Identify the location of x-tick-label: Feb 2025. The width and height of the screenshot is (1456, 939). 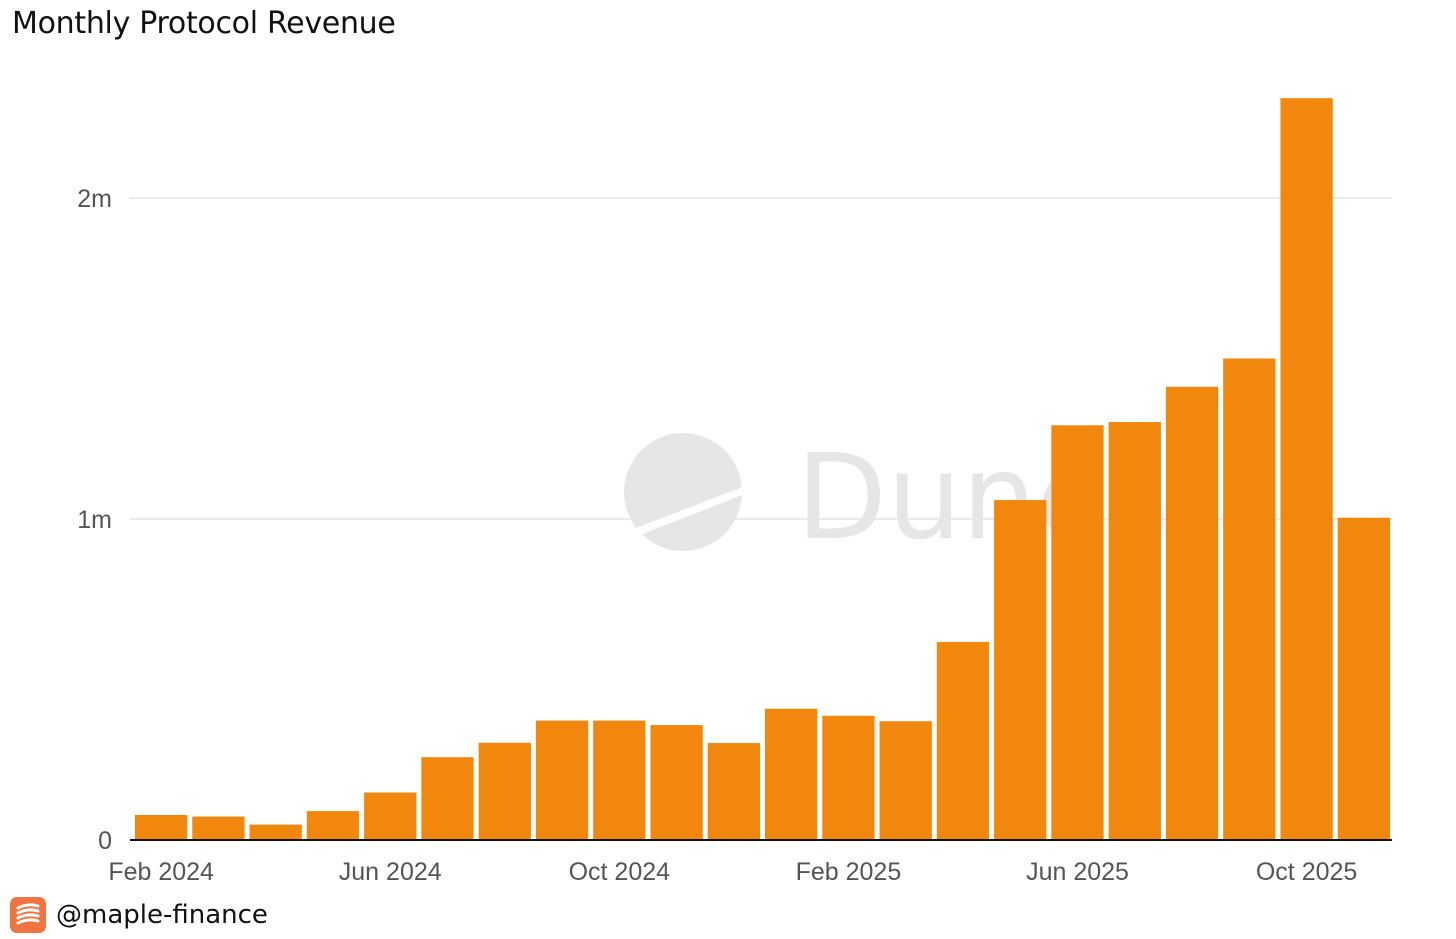
(849, 872).